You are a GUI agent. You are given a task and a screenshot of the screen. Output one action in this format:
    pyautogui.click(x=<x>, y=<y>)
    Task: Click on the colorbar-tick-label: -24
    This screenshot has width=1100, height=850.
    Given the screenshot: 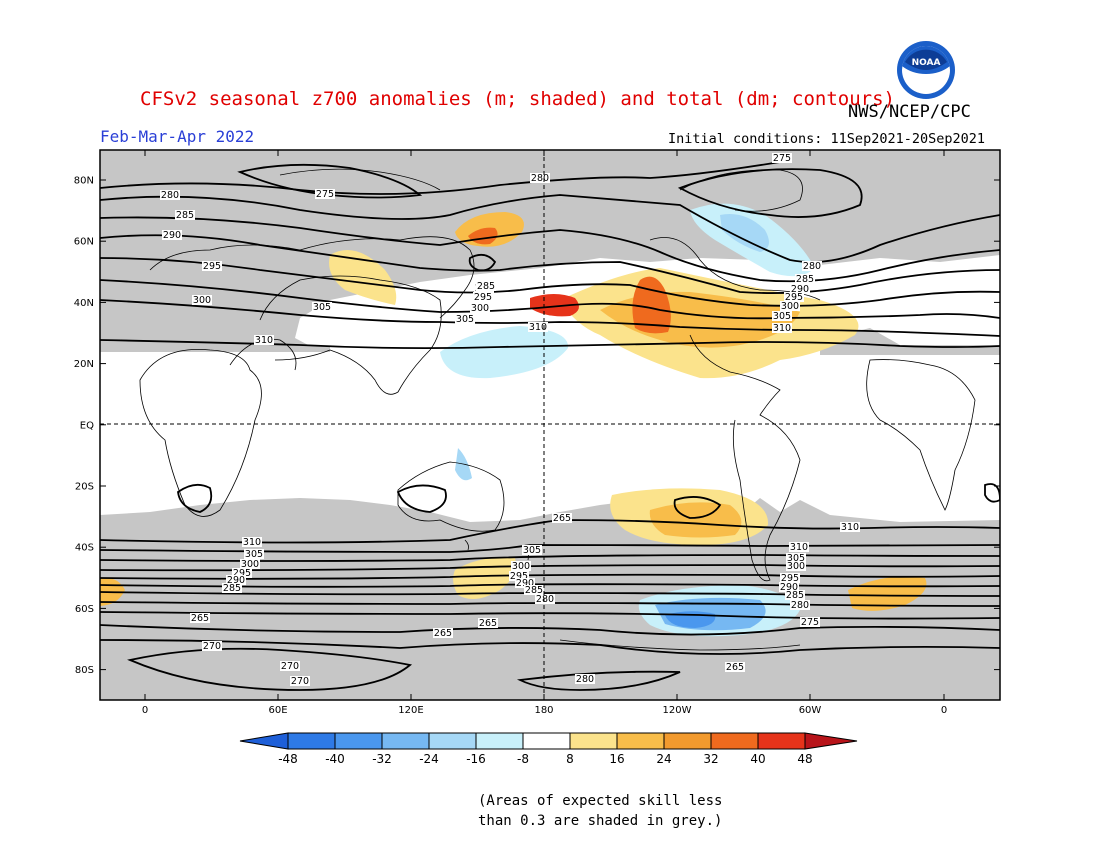 What is the action you would take?
    pyautogui.click(x=429, y=759)
    